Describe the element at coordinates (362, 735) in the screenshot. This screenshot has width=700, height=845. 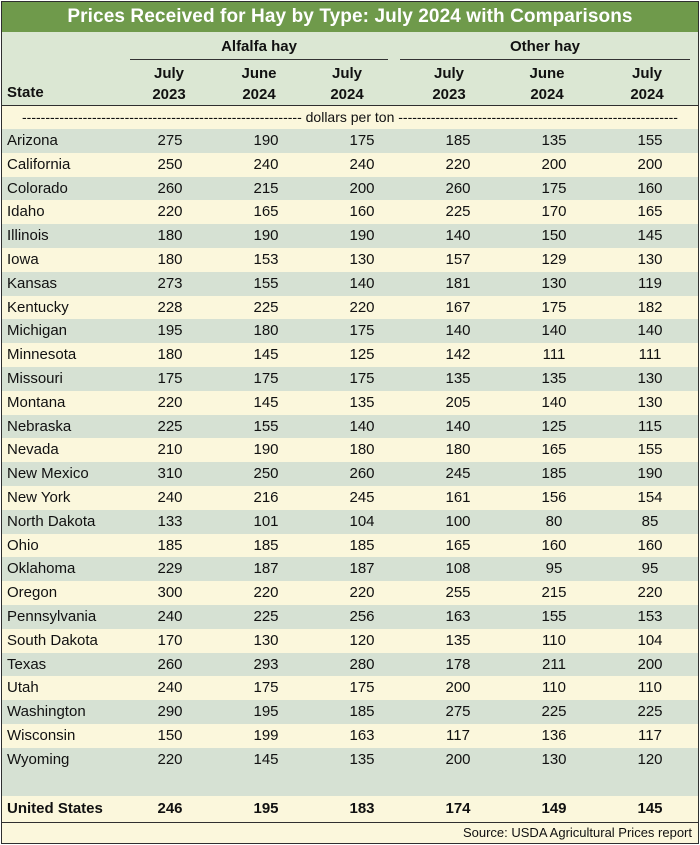
I see `price-cell: 163` at that location.